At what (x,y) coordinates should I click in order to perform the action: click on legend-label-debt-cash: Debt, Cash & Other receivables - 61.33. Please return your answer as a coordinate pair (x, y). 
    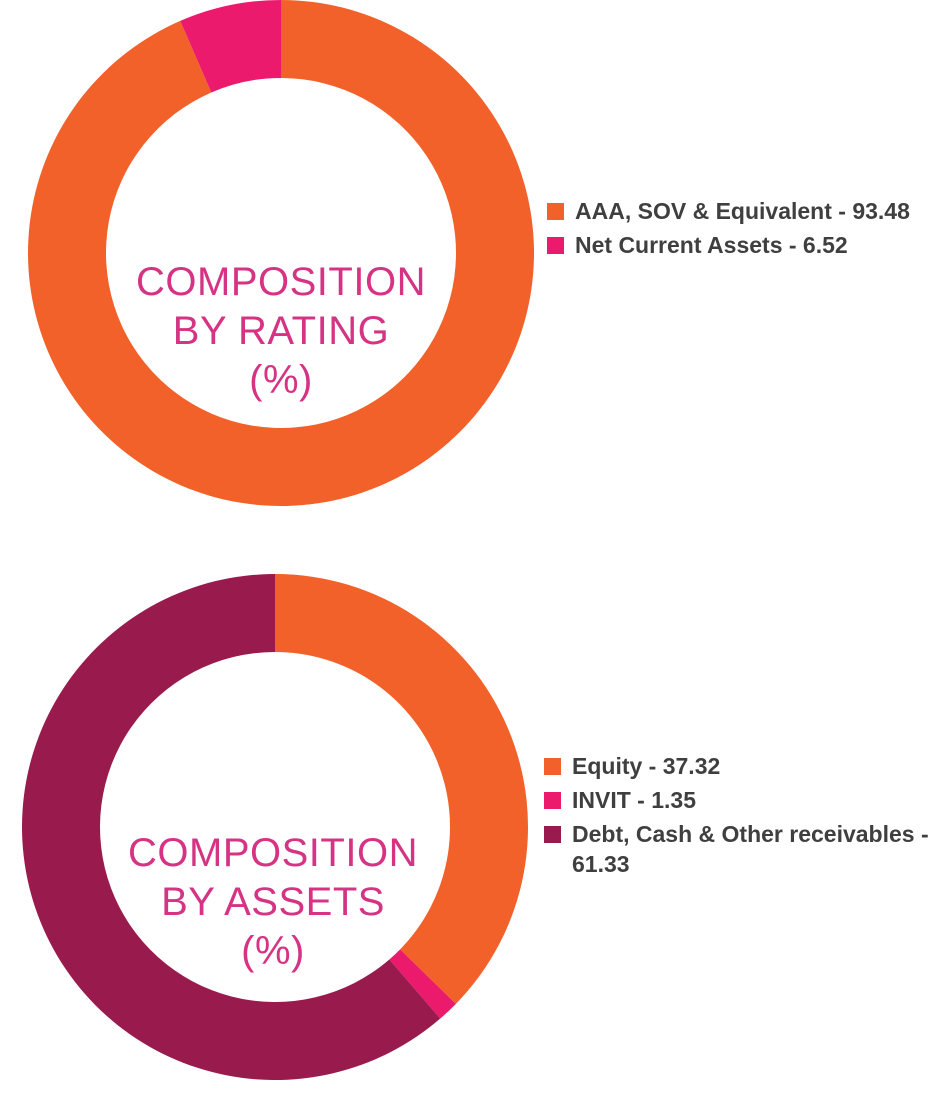
    Looking at the image, I should click on (750, 849).